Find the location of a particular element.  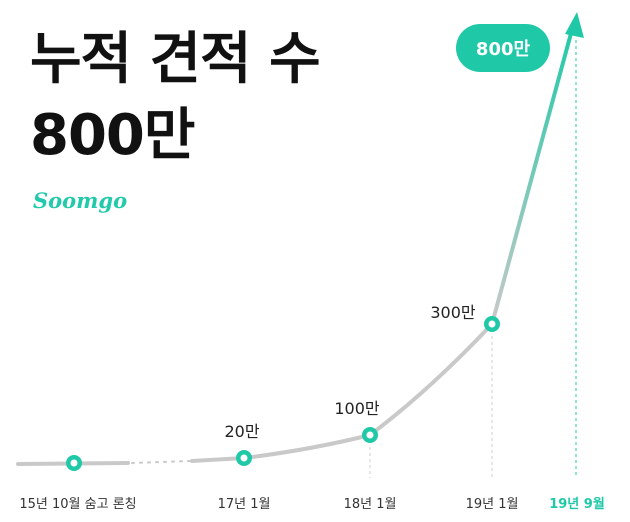

title-line-1: 누적 견적 수 is located at coordinates (175, 59).